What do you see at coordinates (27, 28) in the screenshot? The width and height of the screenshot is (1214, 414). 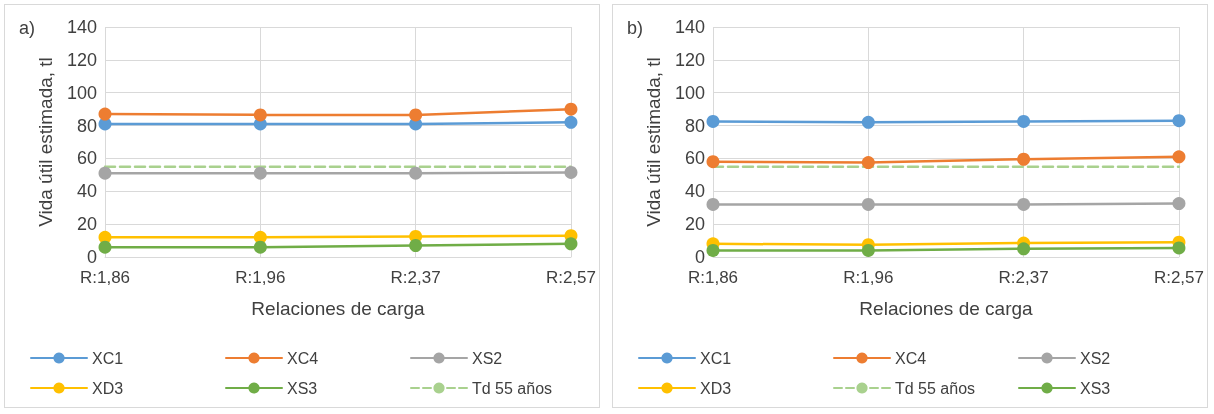 I see `text: a)` at bounding box center [27, 28].